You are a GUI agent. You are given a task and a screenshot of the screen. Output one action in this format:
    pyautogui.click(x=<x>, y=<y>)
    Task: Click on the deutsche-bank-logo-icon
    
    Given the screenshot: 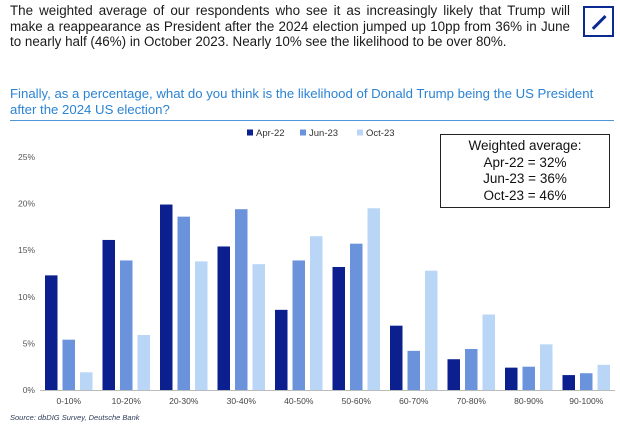 What is the action you would take?
    pyautogui.click(x=598, y=21)
    